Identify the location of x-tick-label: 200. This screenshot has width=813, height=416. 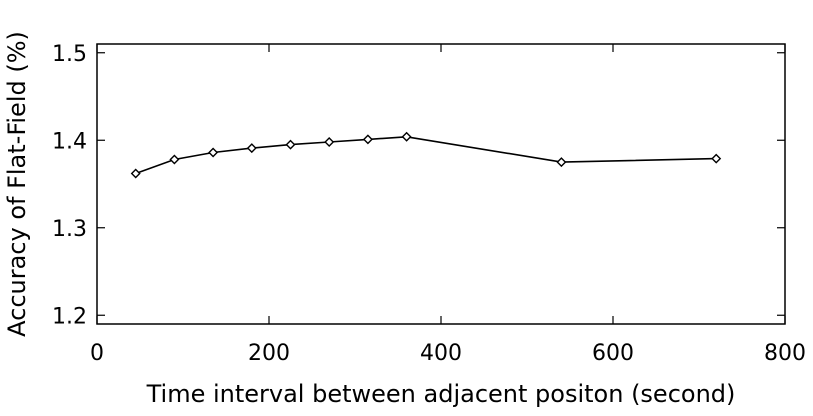
(269, 353).